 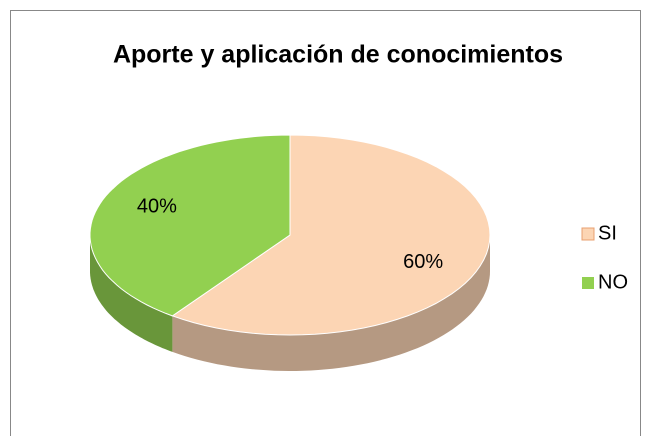 I want to click on data-label: 40%, so click(x=157, y=206).